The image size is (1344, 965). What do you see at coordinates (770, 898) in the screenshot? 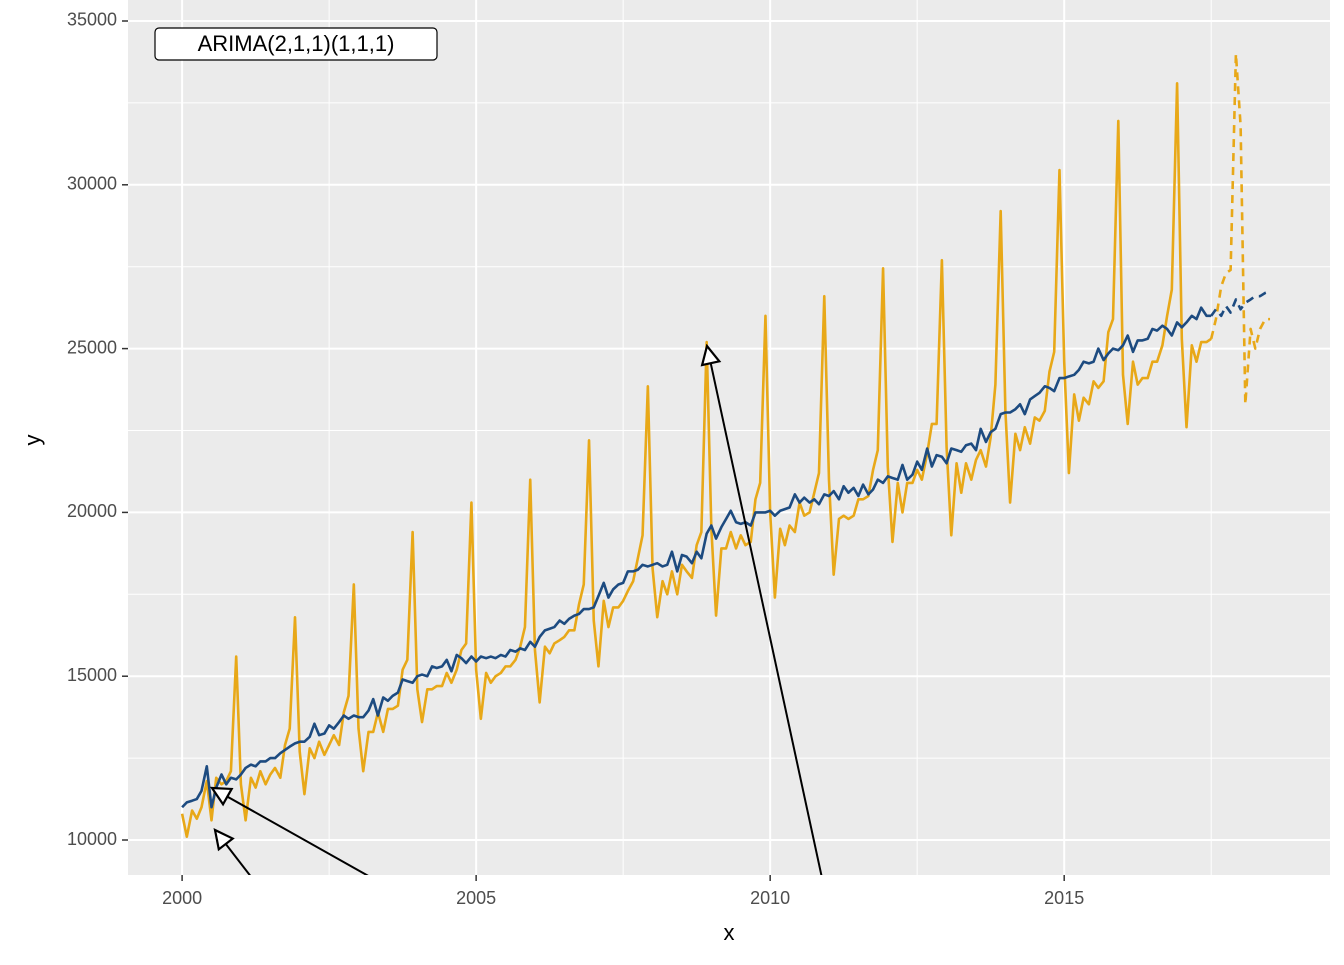
I see `x-tick-label: 2010` at bounding box center [770, 898].